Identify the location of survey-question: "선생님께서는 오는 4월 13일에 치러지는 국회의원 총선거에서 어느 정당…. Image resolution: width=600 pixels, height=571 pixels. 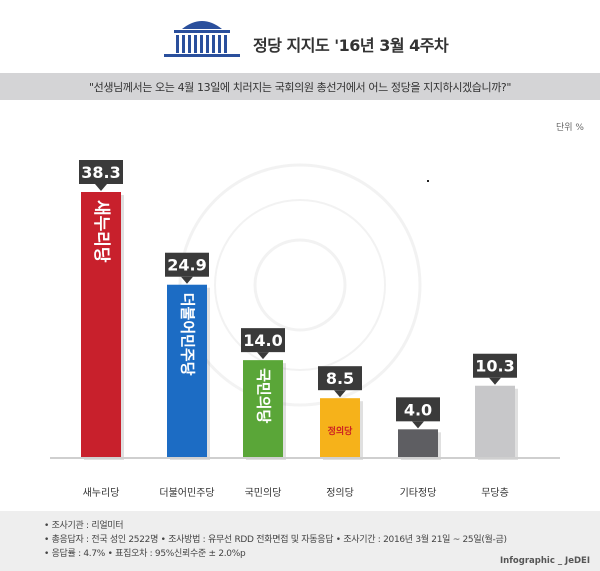
(300, 87).